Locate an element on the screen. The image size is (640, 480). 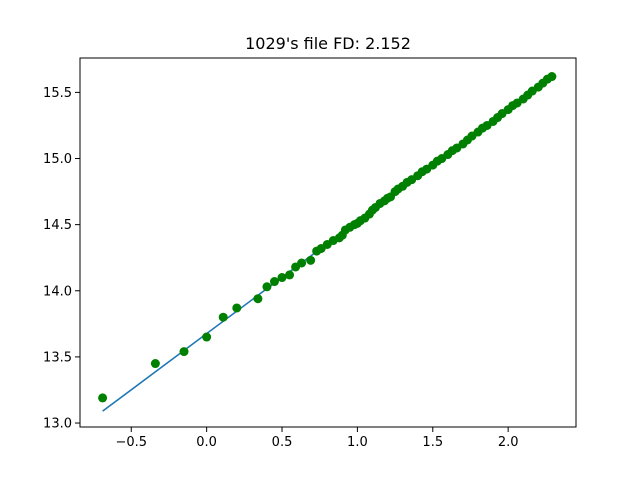
x-tick-label: 0.5 is located at coordinates (282, 442).